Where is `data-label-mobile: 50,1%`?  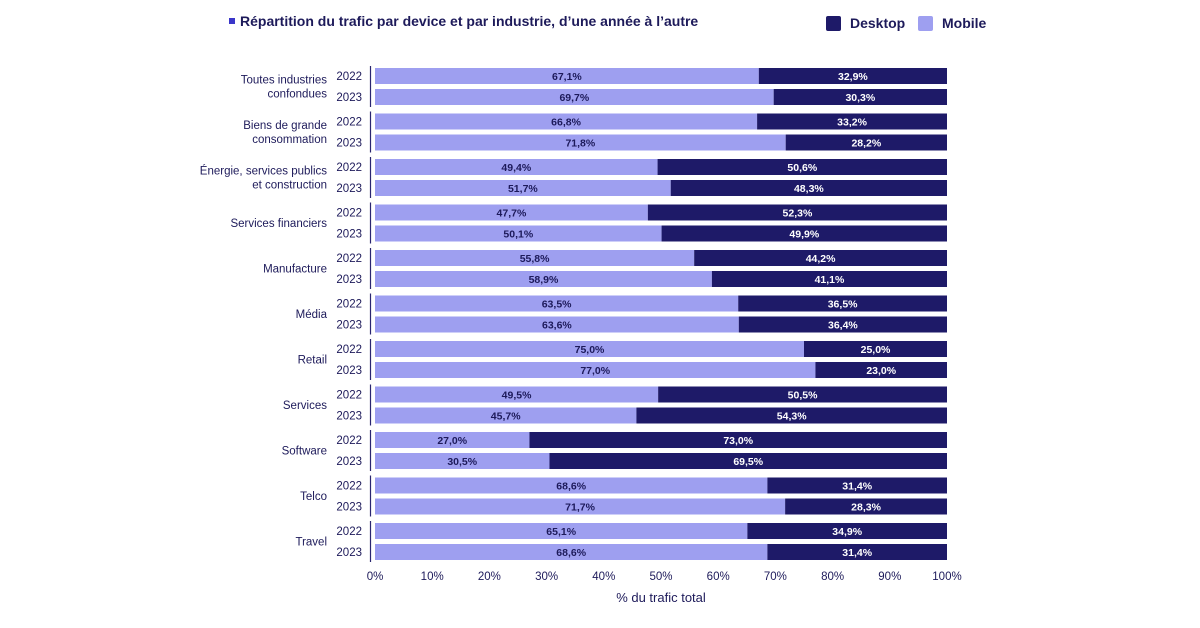
data-label-mobile: 50,1% is located at coordinates (518, 235).